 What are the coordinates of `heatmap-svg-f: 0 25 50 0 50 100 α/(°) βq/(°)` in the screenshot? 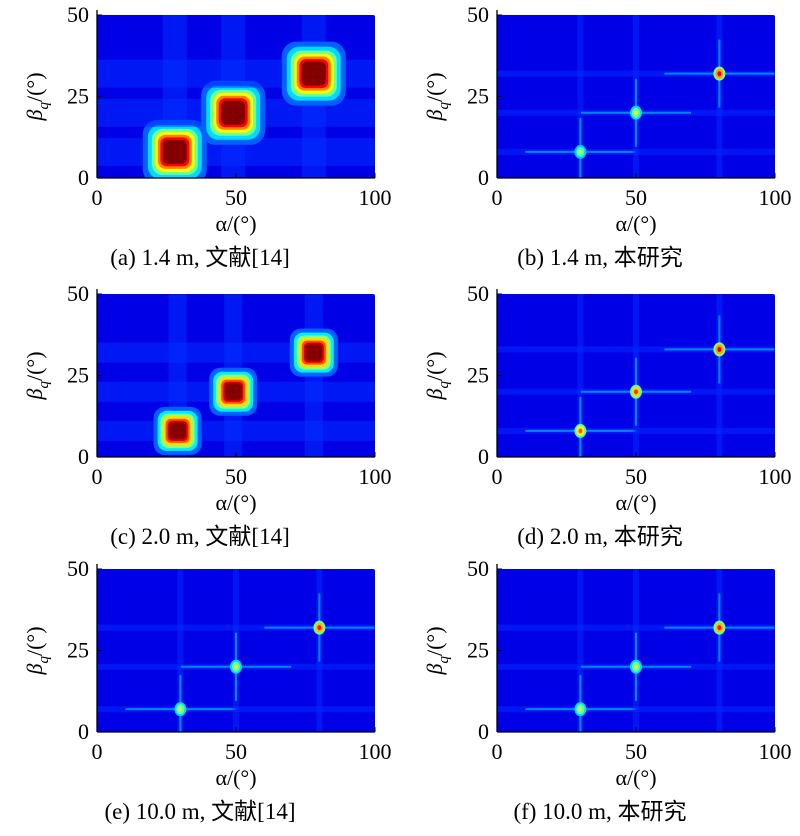 It's located at (607, 673).